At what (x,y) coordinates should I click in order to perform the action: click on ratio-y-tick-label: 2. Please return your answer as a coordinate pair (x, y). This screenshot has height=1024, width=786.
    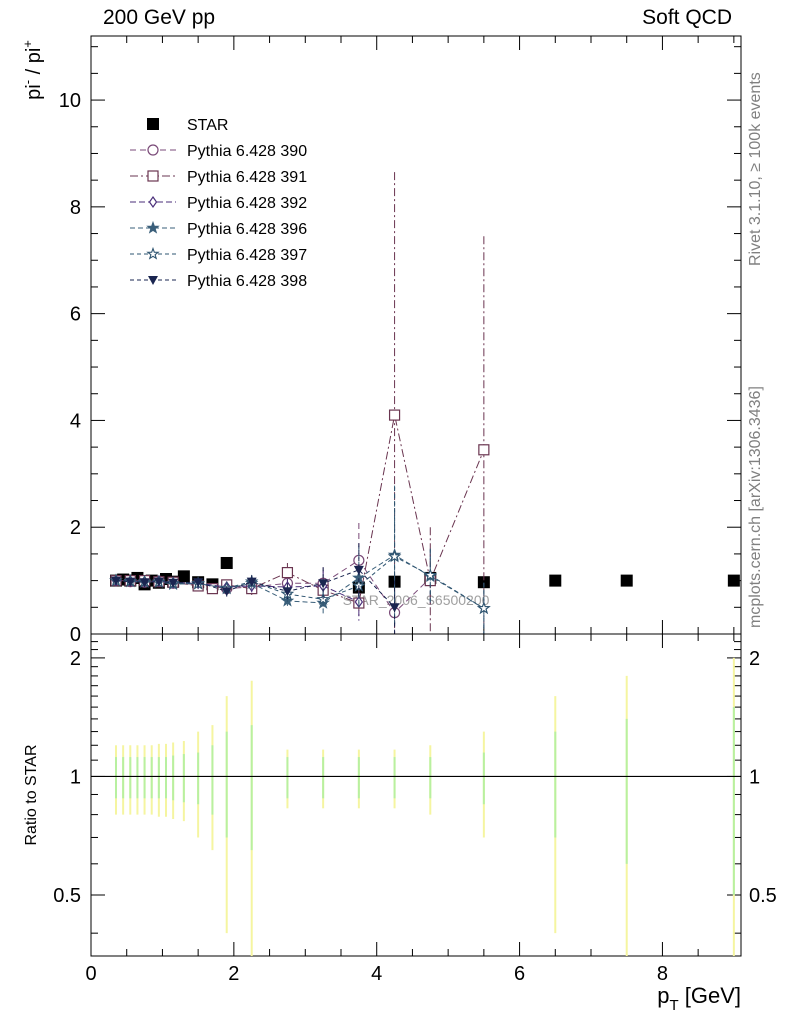
    Looking at the image, I should click on (75, 659).